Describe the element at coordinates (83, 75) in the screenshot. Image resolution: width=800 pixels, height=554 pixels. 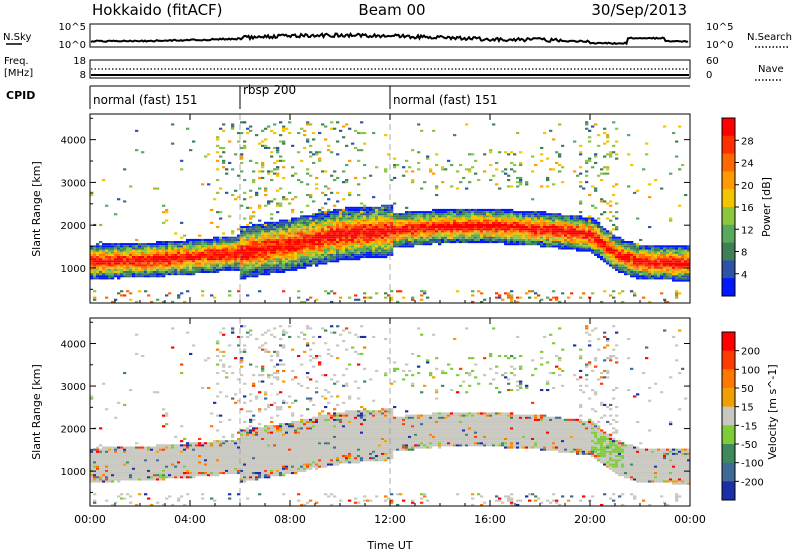
I see `freq-tick-bottom: 8` at that location.